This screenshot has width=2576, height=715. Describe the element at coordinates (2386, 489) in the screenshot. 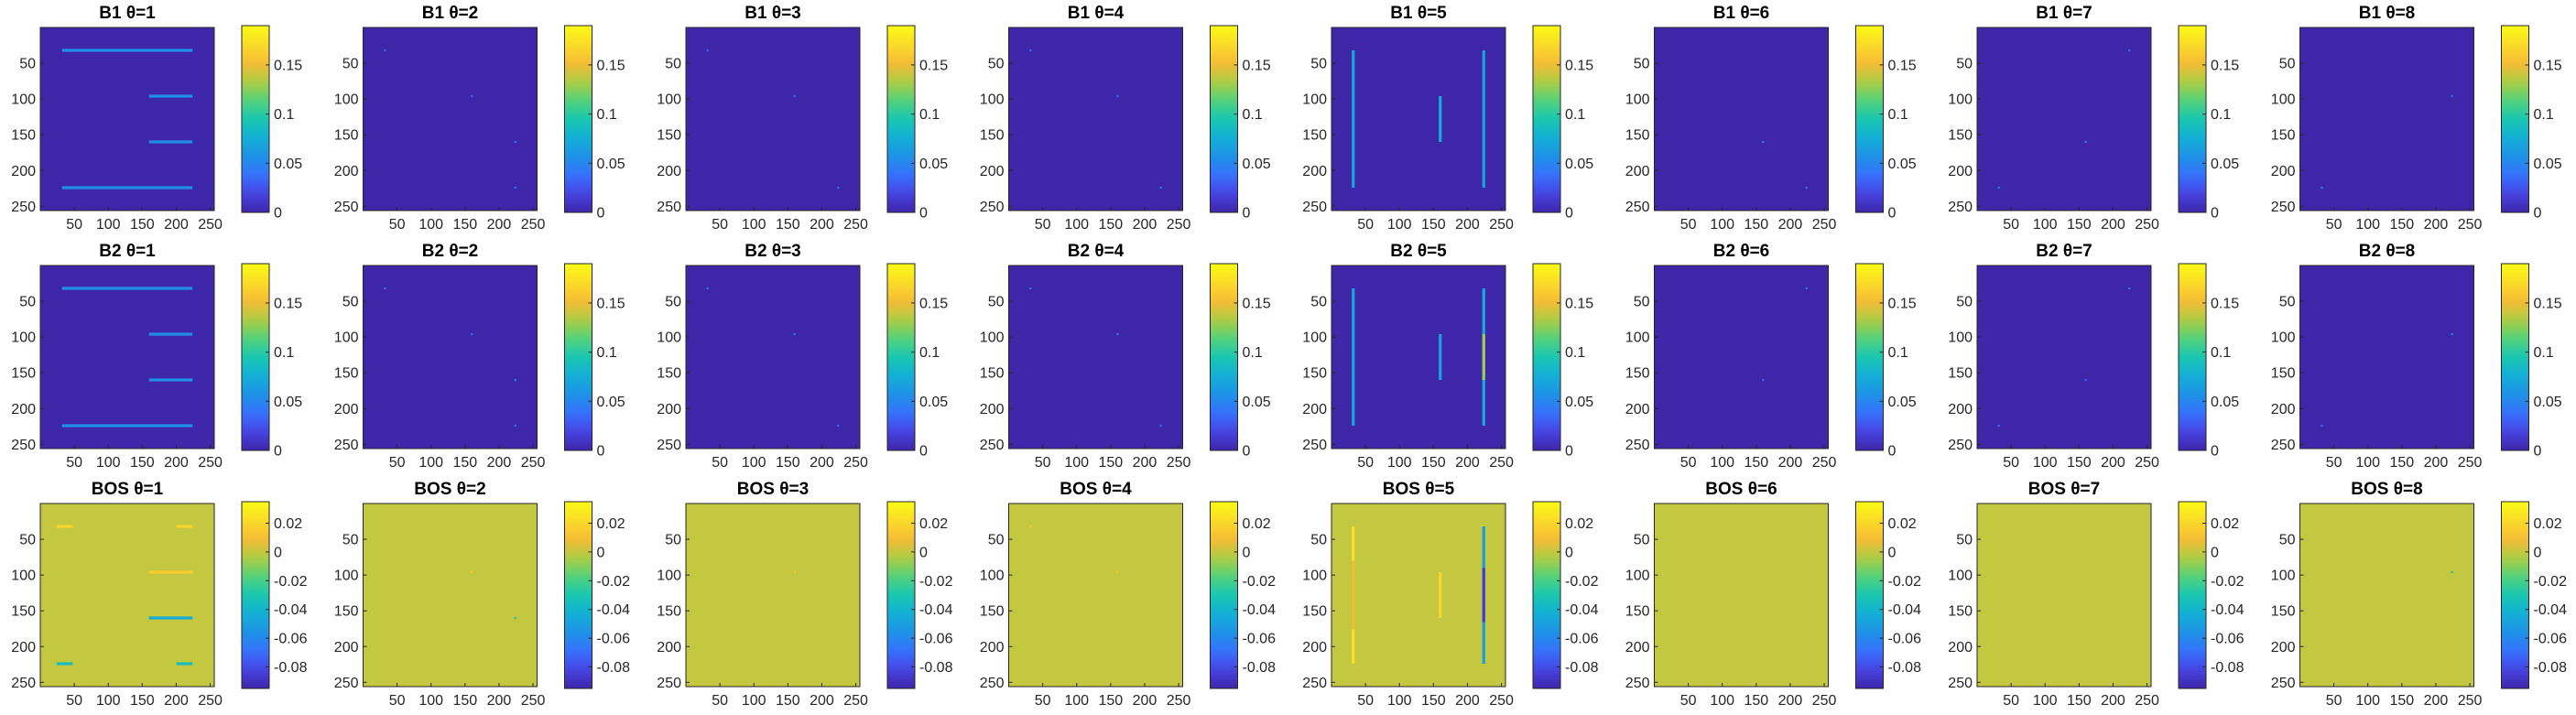

I see `panel-title: BOS θ=8` at that location.